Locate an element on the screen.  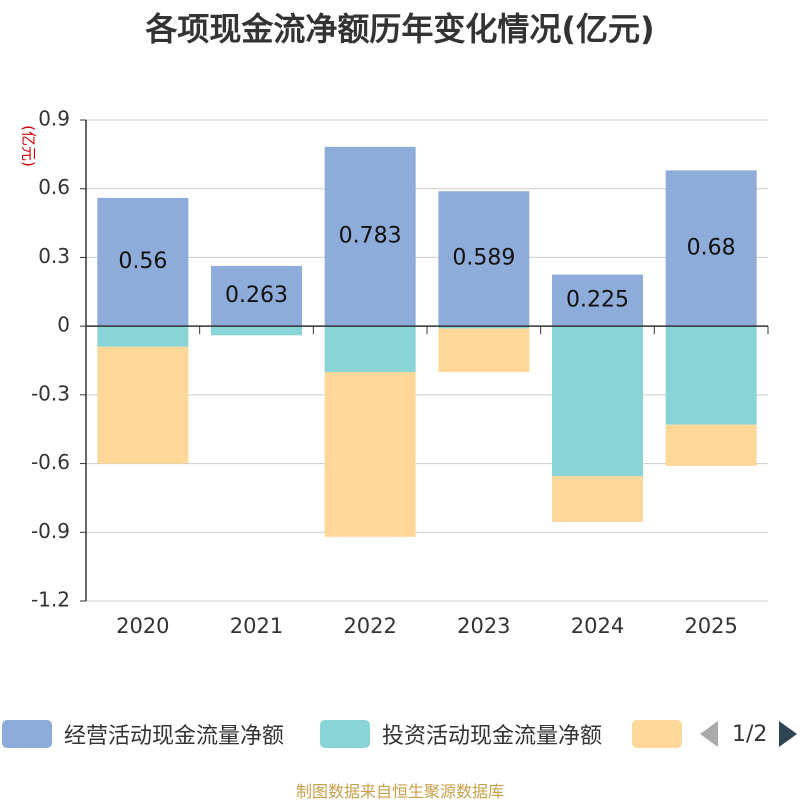
y-tick-label: 0.3 is located at coordinates (54, 256).